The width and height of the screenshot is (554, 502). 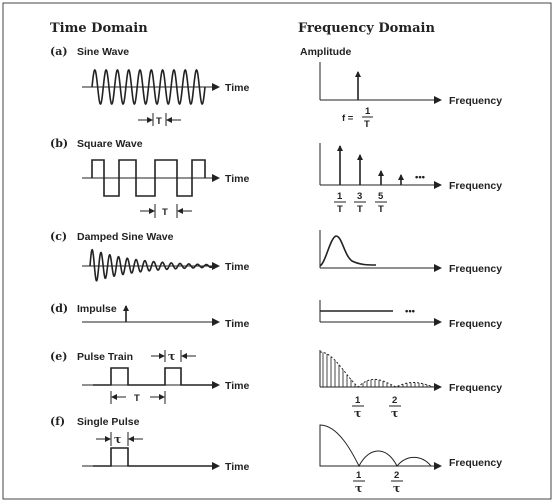 I want to click on square-waveform, so click(x=148, y=178).